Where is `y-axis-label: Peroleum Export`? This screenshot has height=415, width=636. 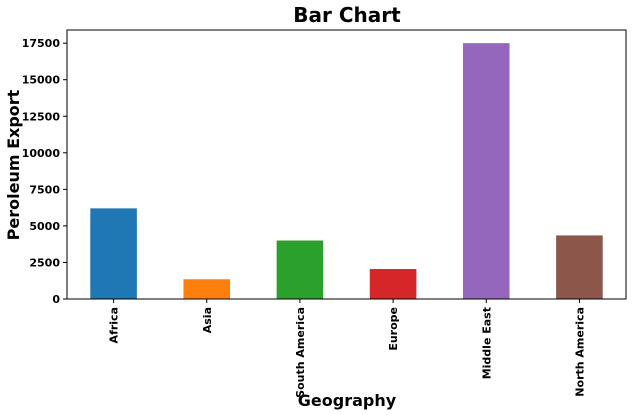
y-axis-label: Peroleum Export is located at coordinates (13, 164).